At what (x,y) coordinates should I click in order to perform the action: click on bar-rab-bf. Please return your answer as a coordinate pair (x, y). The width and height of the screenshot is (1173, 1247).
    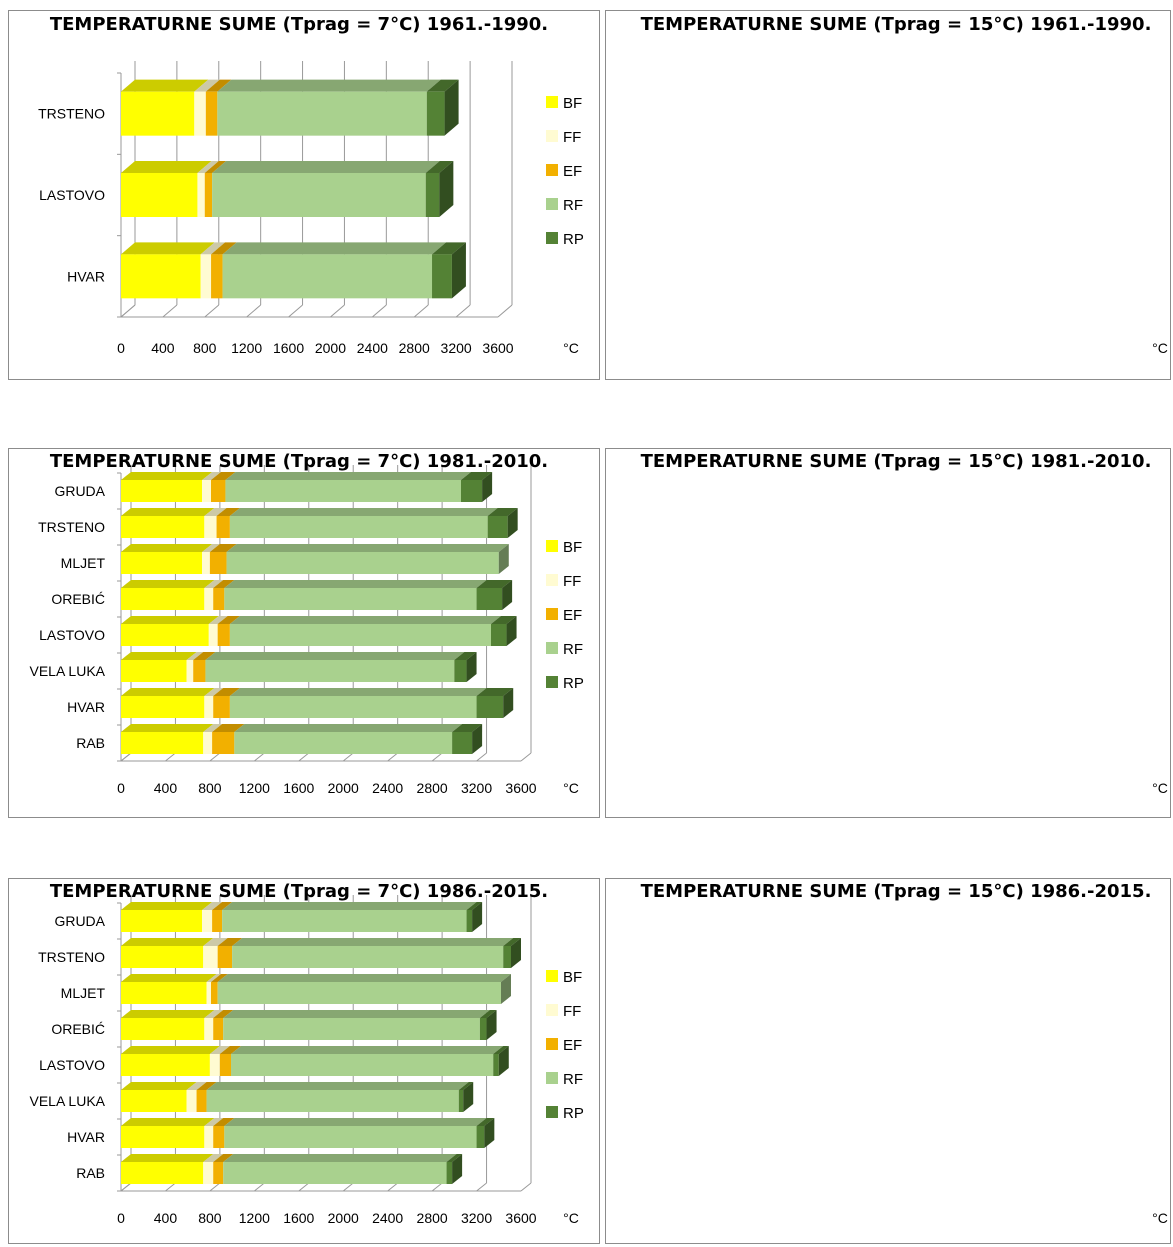
    Looking at the image, I should click on (167, 739).